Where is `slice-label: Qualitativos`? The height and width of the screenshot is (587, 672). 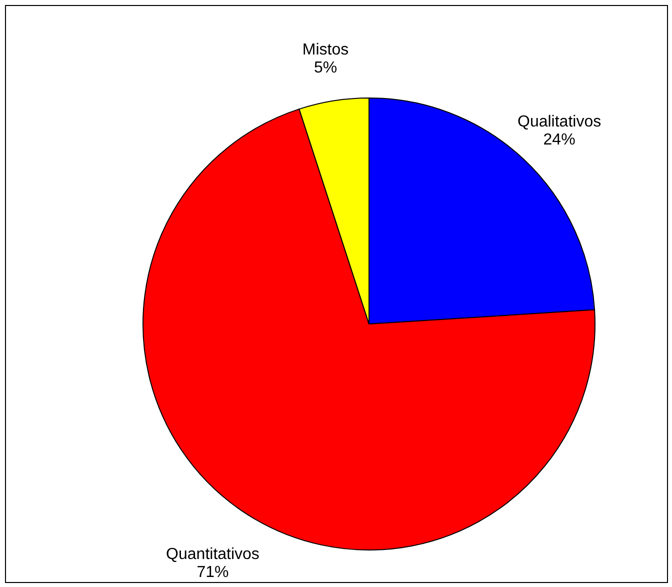
slice-label: Qualitativos is located at coordinates (560, 121).